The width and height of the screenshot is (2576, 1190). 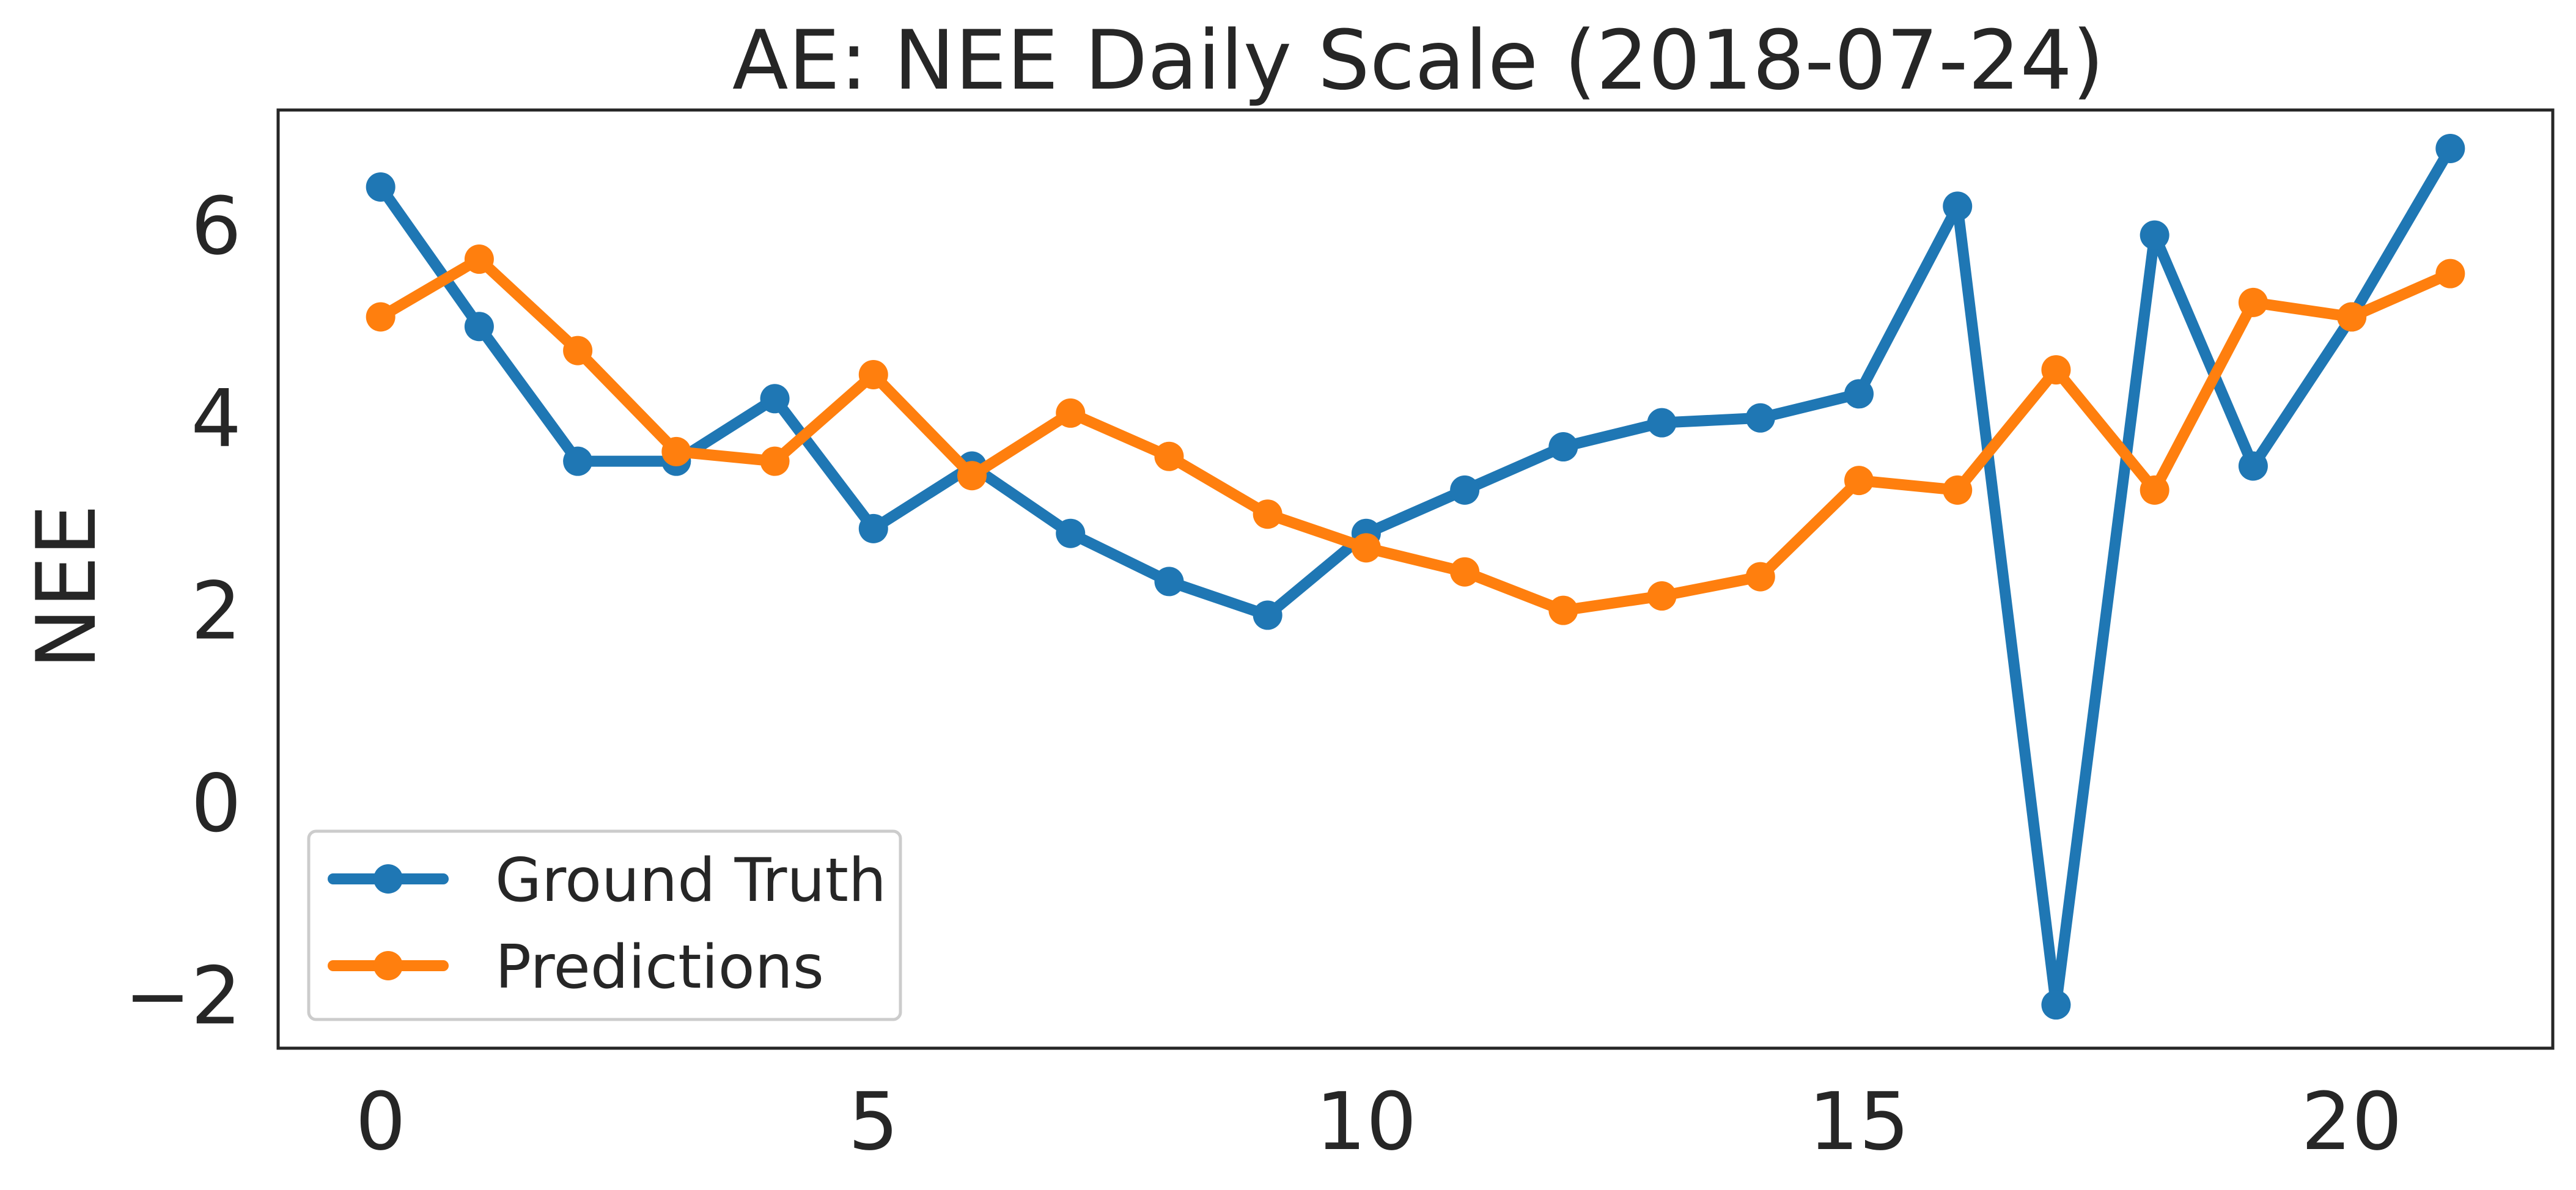 I want to click on x-tick-label: 15, so click(x=1859, y=1121).